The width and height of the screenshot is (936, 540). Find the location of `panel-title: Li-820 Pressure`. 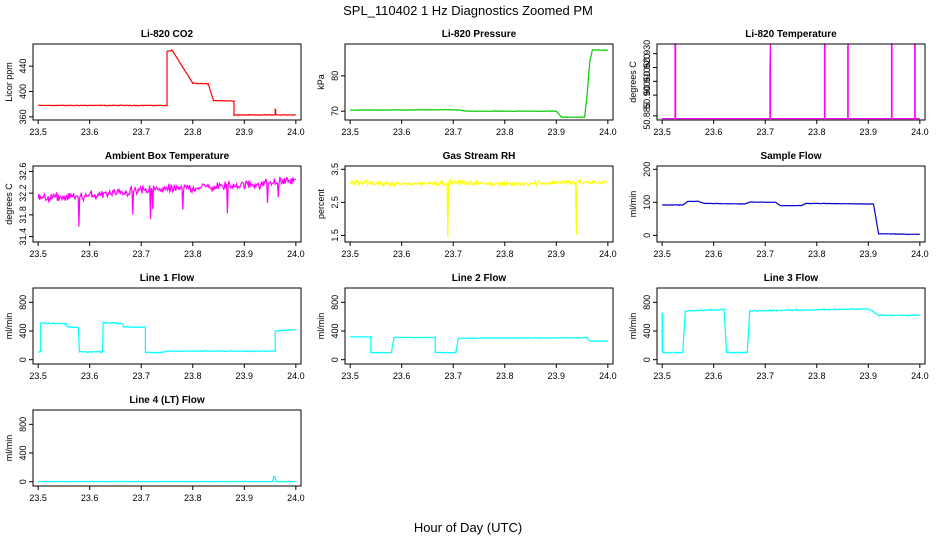

panel-title: Li-820 Pressure is located at coordinates (479, 34).